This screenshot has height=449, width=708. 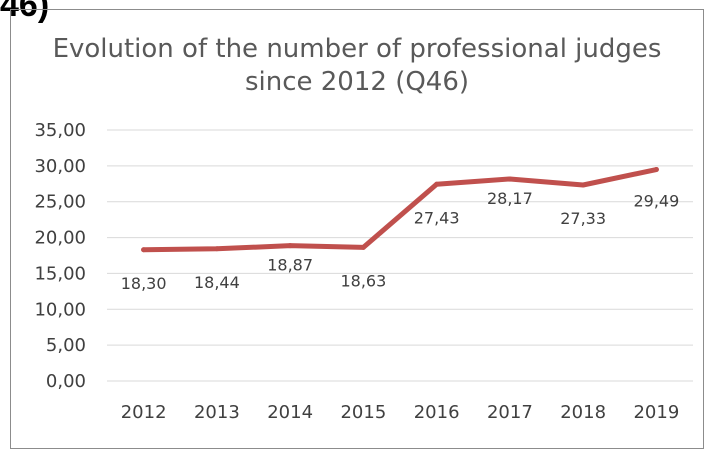 What do you see at coordinates (217, 282) in the screenshot?
I see `data-label: 18,44` at bounding box center [217, 282].